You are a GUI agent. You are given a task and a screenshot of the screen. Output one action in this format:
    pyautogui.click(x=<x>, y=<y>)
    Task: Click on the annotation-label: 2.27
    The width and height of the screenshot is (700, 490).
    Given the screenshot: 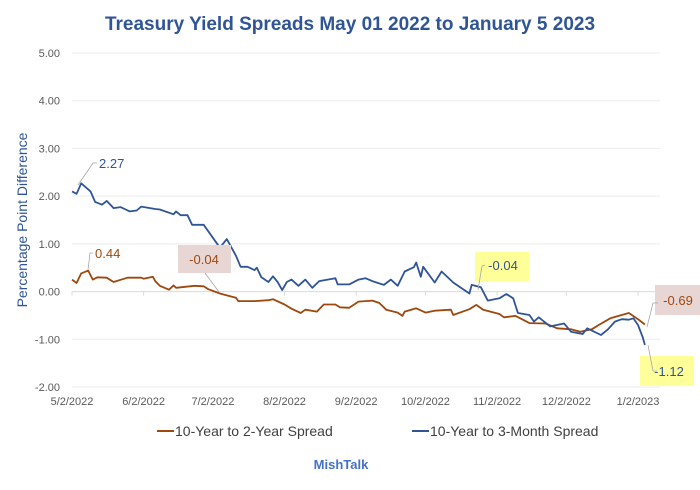 What is the action you would take?
    pyautogui.click(x=111, y=163)
    